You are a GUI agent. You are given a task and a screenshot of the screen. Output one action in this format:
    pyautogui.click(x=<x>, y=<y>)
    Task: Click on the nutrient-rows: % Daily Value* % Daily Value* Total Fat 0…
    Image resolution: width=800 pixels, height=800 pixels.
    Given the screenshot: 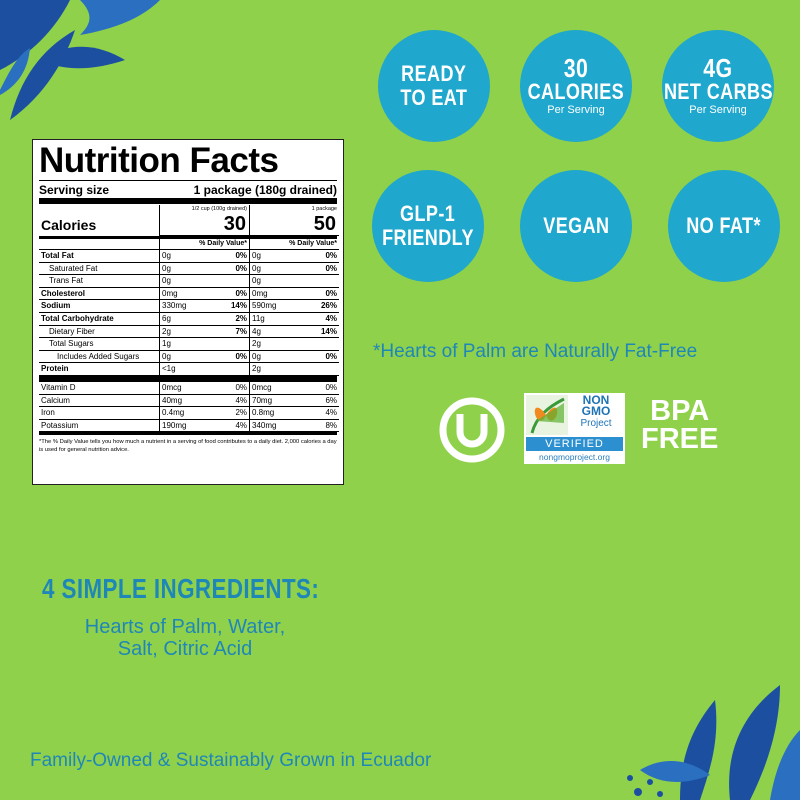 What is the action you would take?
    pyautogui.click(x=189, y=307)
    